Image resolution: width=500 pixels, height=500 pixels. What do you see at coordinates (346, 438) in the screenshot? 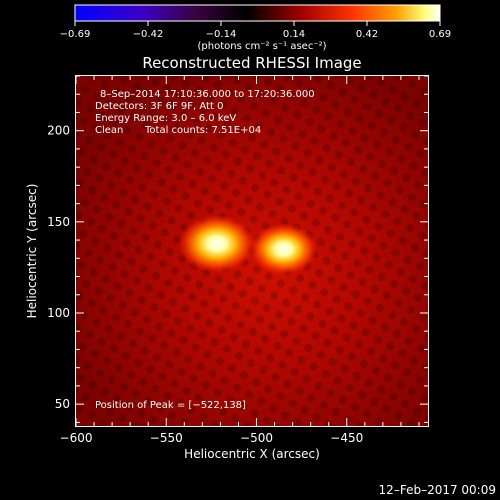
I see `x-tick-label: −450` at bounding box center [346, 438].